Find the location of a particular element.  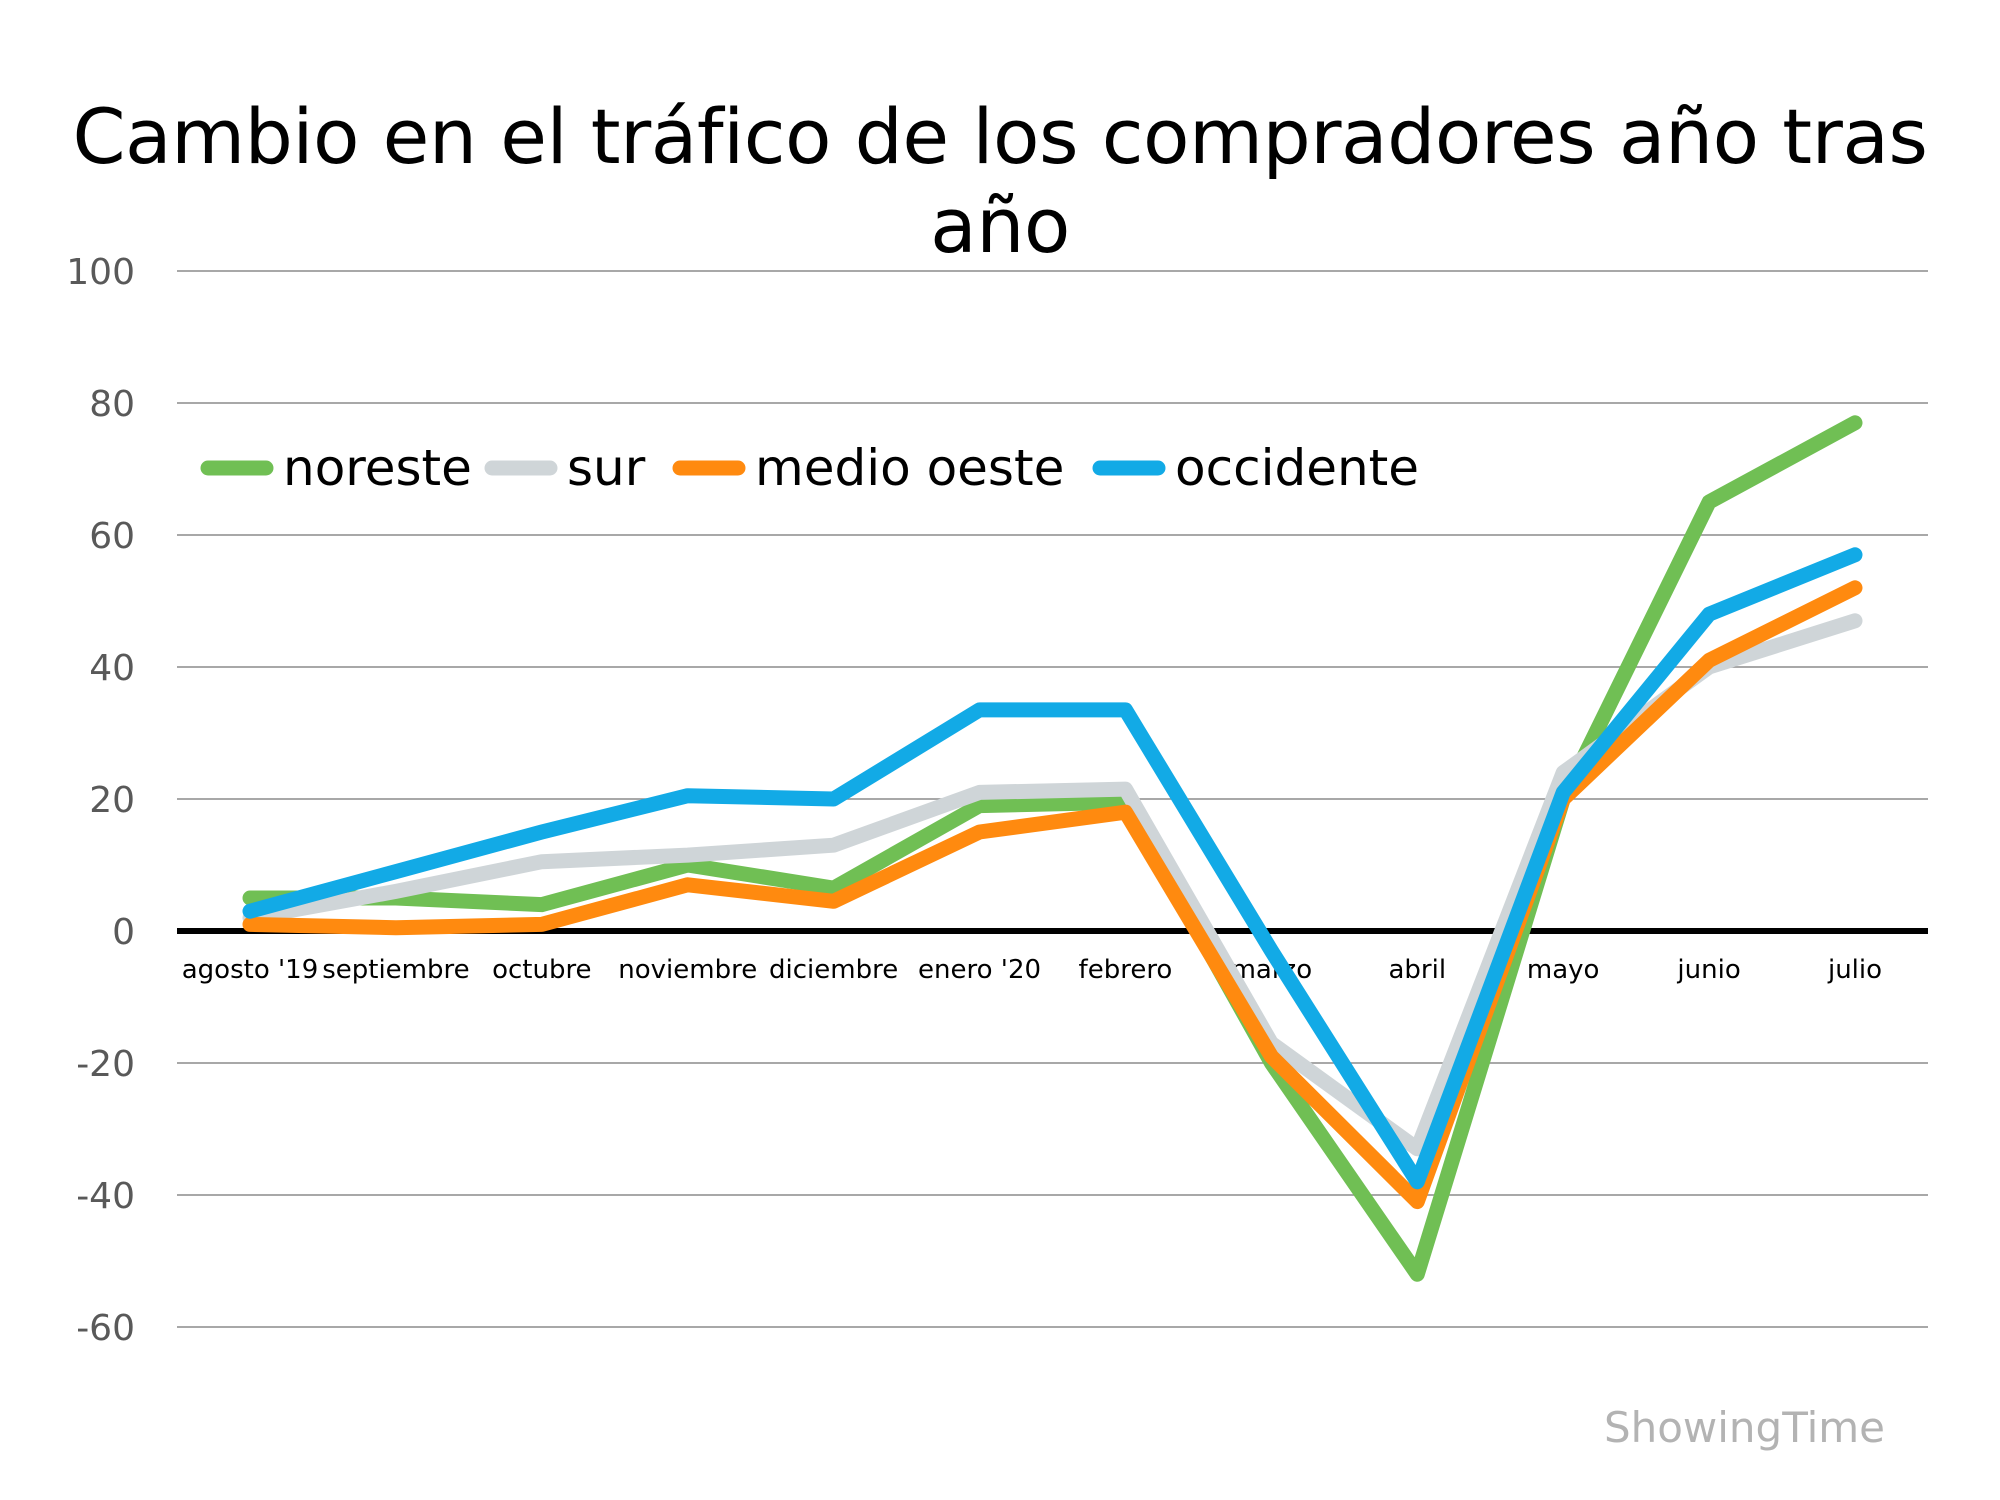

y-tick-label: 20 is located at coordinates (112, 800).